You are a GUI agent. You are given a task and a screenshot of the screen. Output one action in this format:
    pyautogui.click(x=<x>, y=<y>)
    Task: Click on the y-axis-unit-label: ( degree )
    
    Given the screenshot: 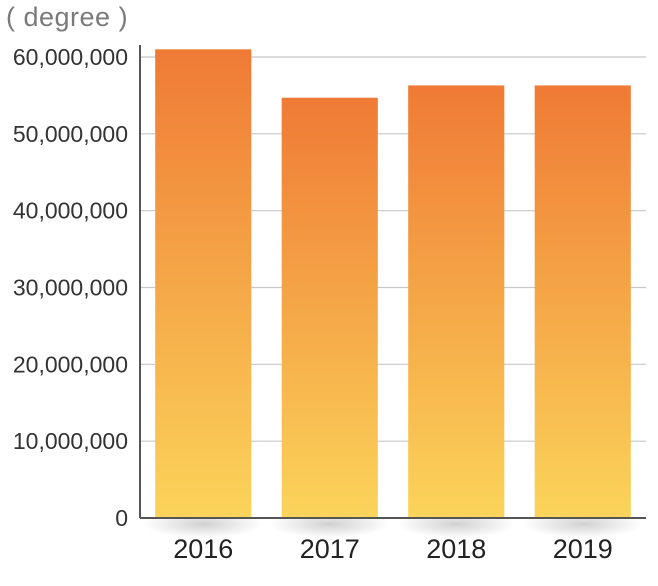 What is the action you would take?
    pyautogui.click(x=67, y=17)
    